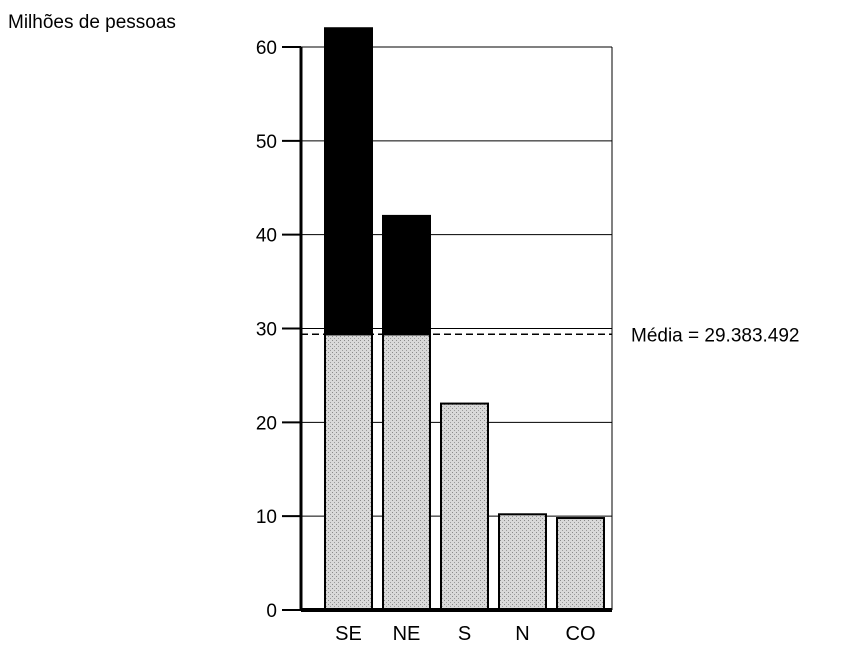  I want to click on bar-N, so click(522, 562).